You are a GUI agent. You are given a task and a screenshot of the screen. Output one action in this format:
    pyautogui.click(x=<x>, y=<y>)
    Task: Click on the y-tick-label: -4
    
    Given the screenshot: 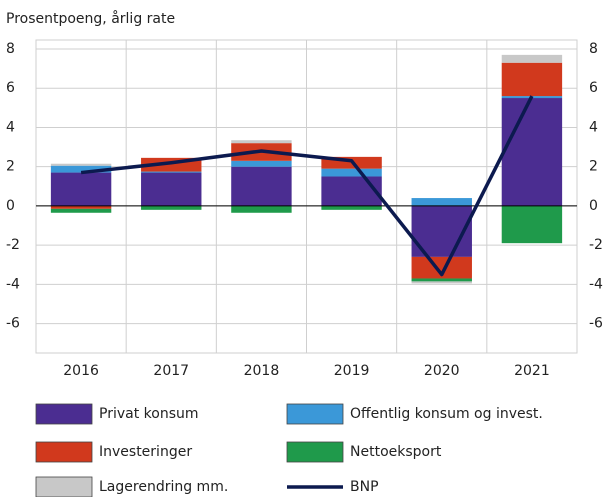 What is the action you would take?
    pyautogui.click(x=13, y=284)
    